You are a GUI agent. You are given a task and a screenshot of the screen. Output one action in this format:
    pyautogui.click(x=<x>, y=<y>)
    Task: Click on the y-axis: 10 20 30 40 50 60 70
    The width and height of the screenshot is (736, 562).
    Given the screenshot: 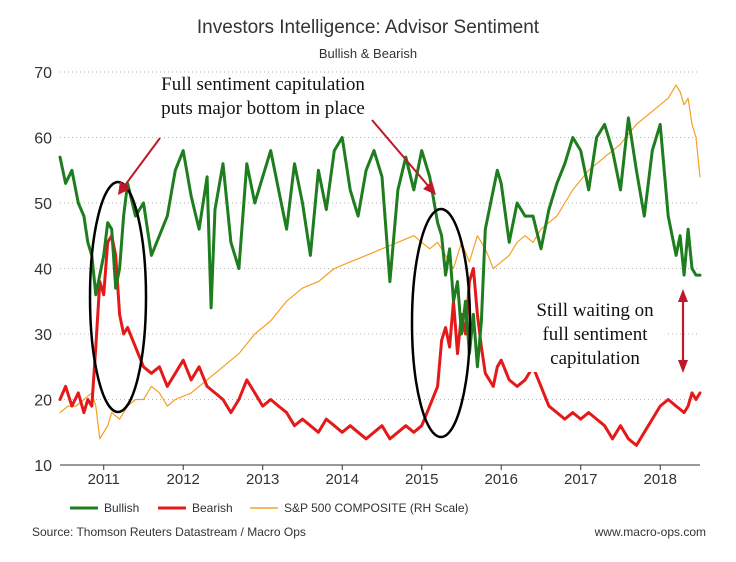 What is the action you would take?
    pyautogui.click(x=43, y=270)
    